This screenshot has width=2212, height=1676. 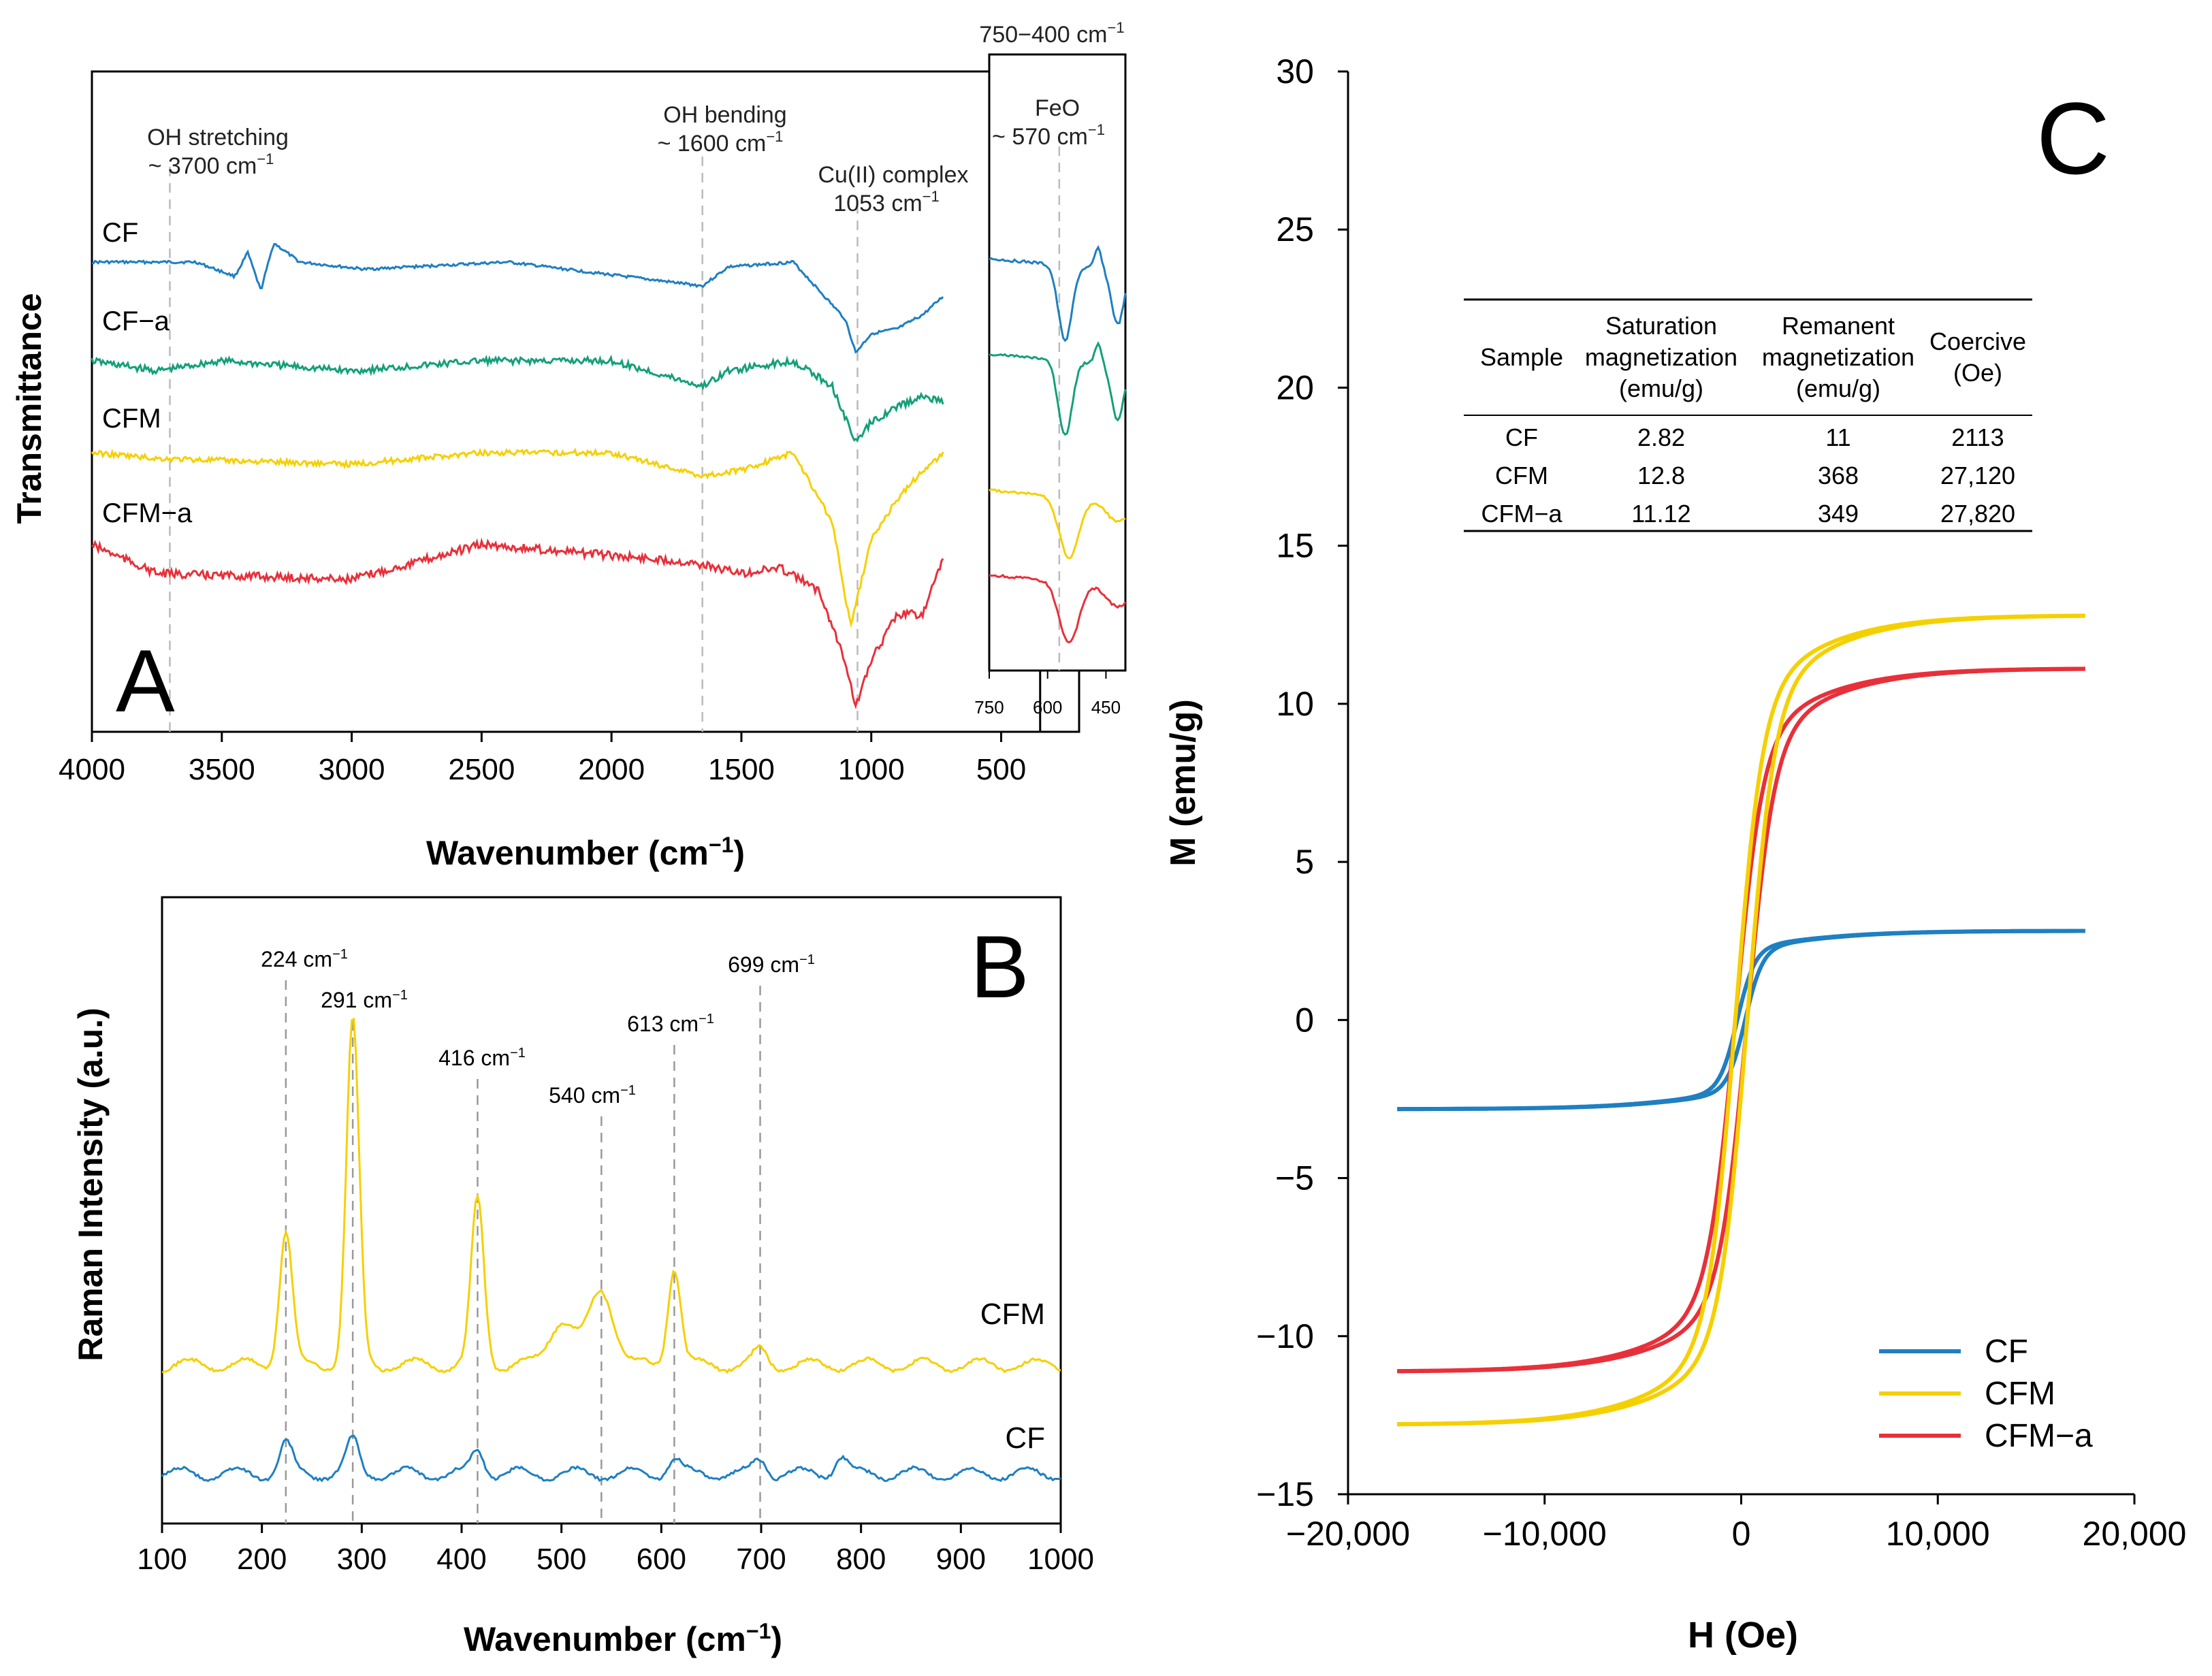 I want to click on panel-a-xlabel: Wavenumber (cm−1), so click(x=585, y=852).